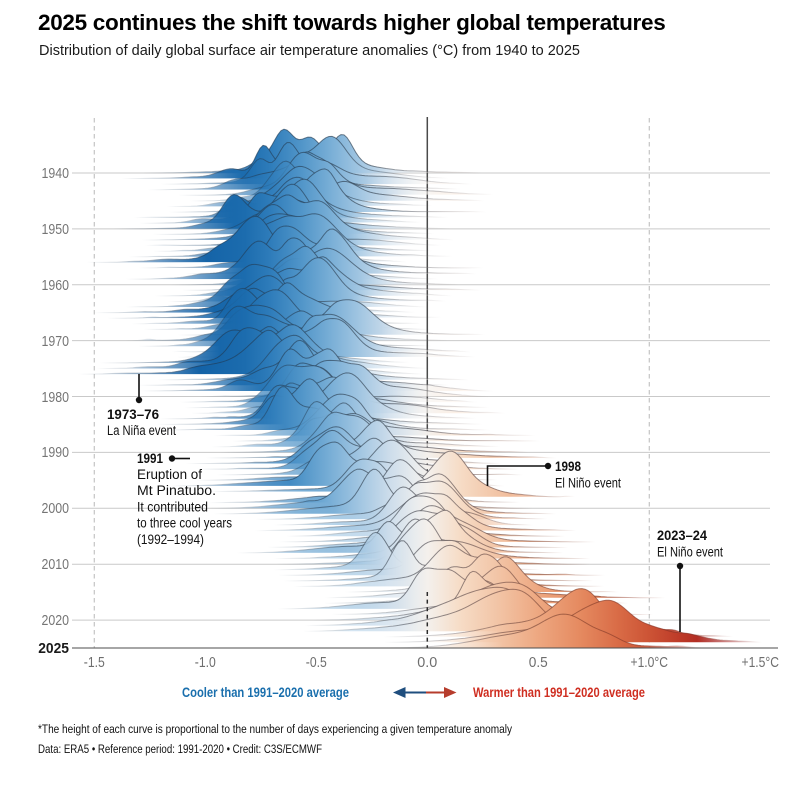 The image size is (800, 786). What do you see at coordinates (172, 506) in the screenshot?
I see `svg-text: It contributed` at bounding box center [172, 506].